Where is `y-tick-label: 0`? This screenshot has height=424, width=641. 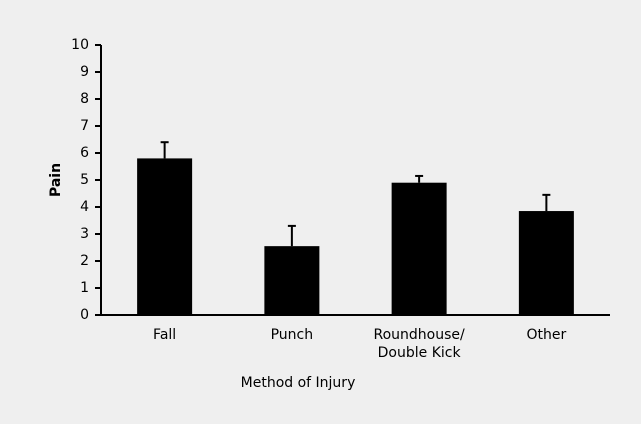
y-tick-label: 0 is located at coordinates (84, 315).